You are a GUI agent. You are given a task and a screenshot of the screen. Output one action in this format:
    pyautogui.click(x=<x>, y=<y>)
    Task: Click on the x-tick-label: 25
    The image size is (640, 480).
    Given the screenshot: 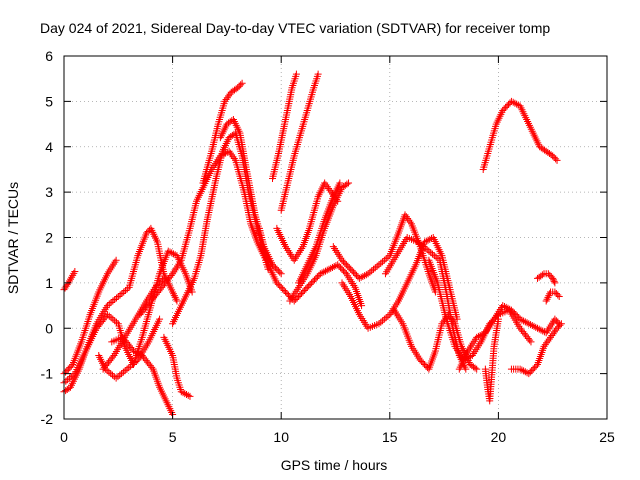 What is the action you would take?
    pyautogui.click(x=607, y=437)
    